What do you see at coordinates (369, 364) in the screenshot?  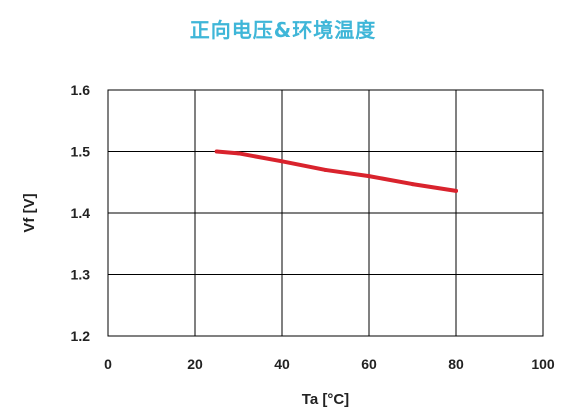 I see `x-tick-label: 60` at bounding box center [369, 364].